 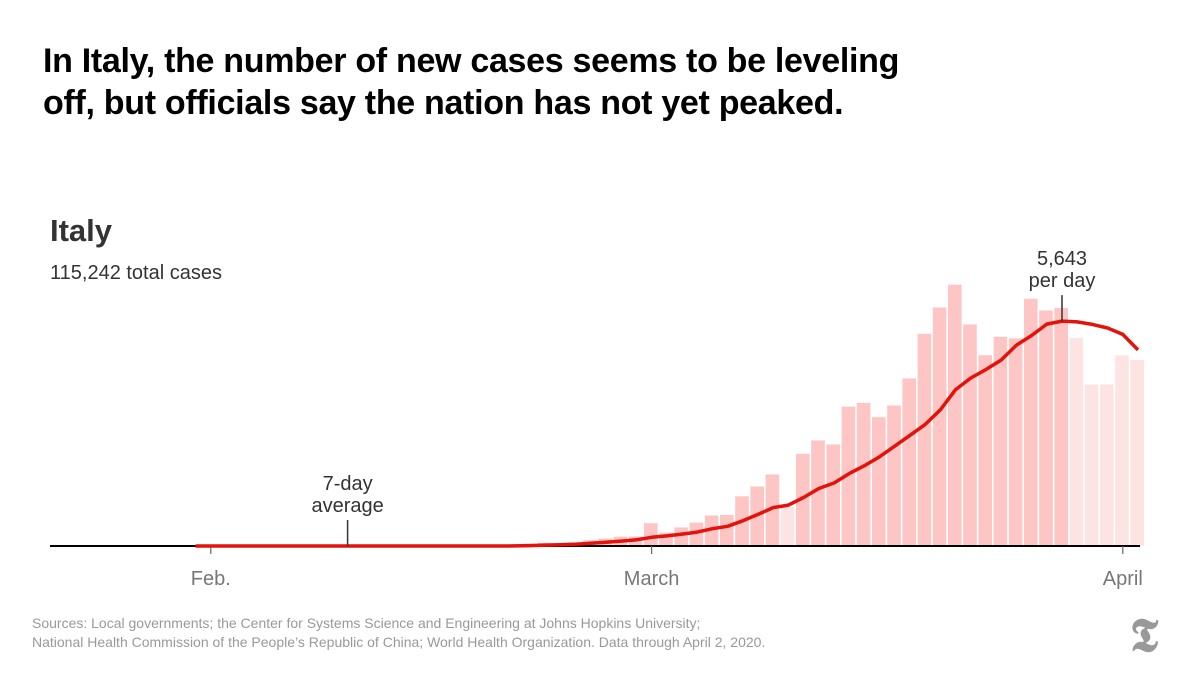 What do you see at coordinates (1144, 635) in the screenshot?
I see `nyt-logo-icon: 𝕿` at bounding box center [1144, 635].